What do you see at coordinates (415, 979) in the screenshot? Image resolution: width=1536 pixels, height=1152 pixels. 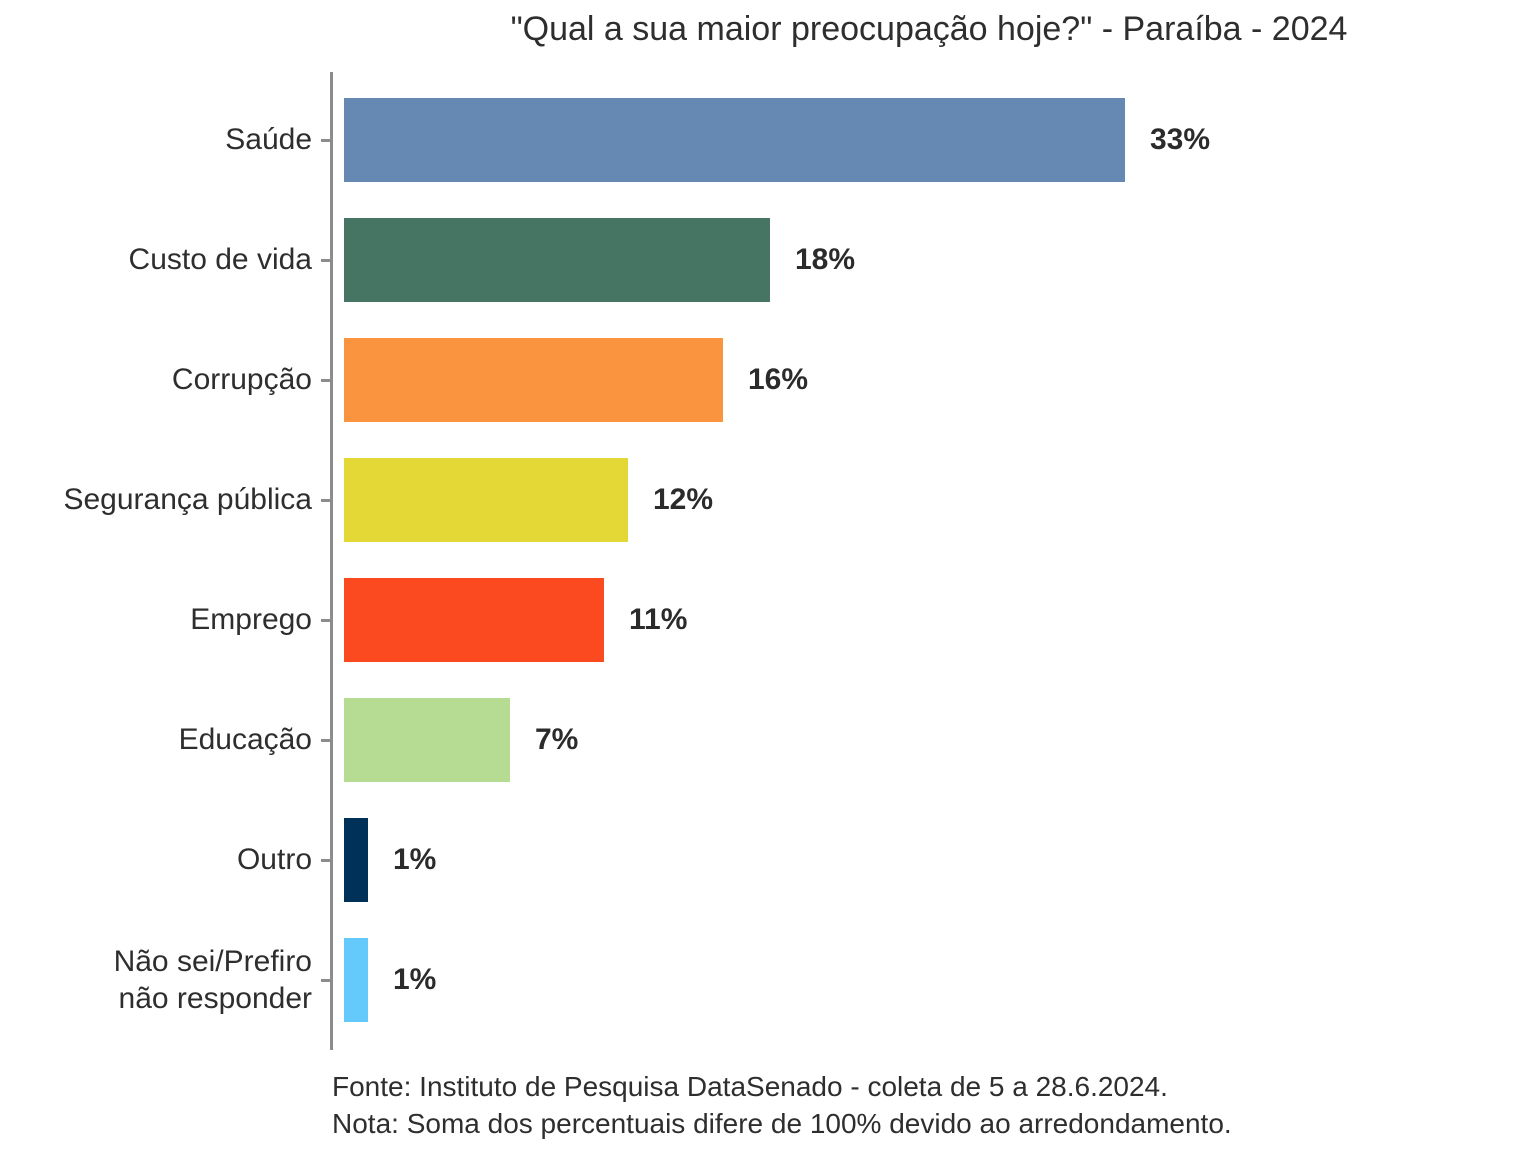 I see `value-label-nao-sei: 1%` at bounding box center [415, 979].